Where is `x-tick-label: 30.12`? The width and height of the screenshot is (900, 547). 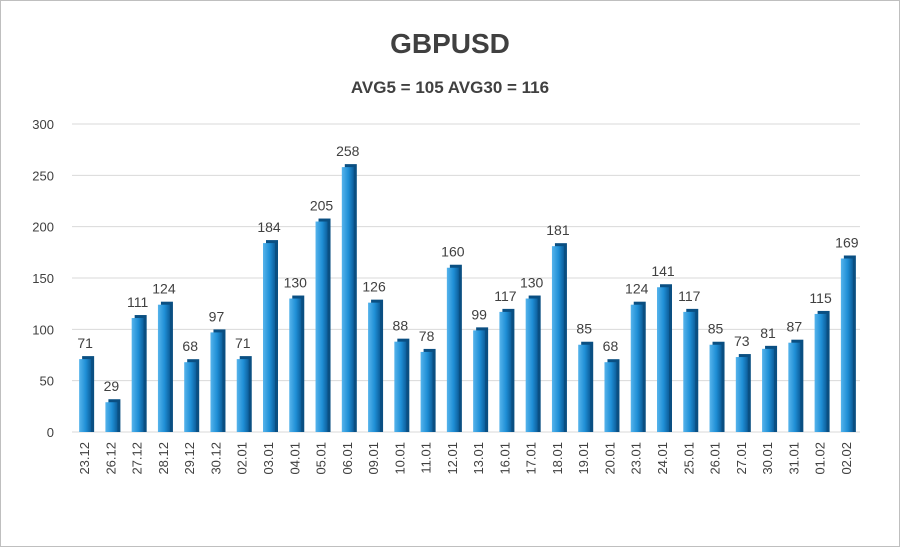 x-tick-label: 30.12 is located at coordinates (215, 458).